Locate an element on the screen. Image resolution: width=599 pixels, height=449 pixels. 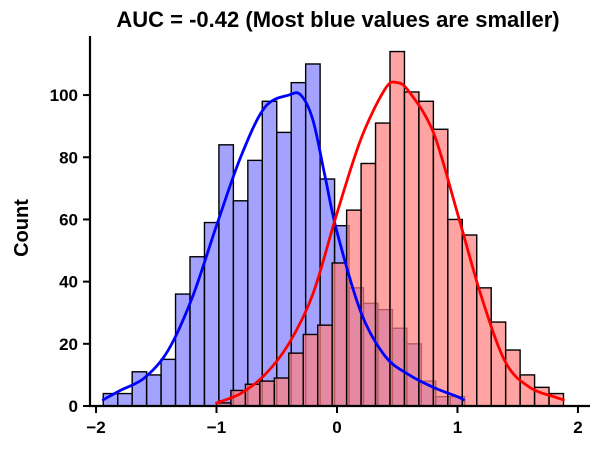
x-tick-label: 1 is located at coordinates (457, 427).